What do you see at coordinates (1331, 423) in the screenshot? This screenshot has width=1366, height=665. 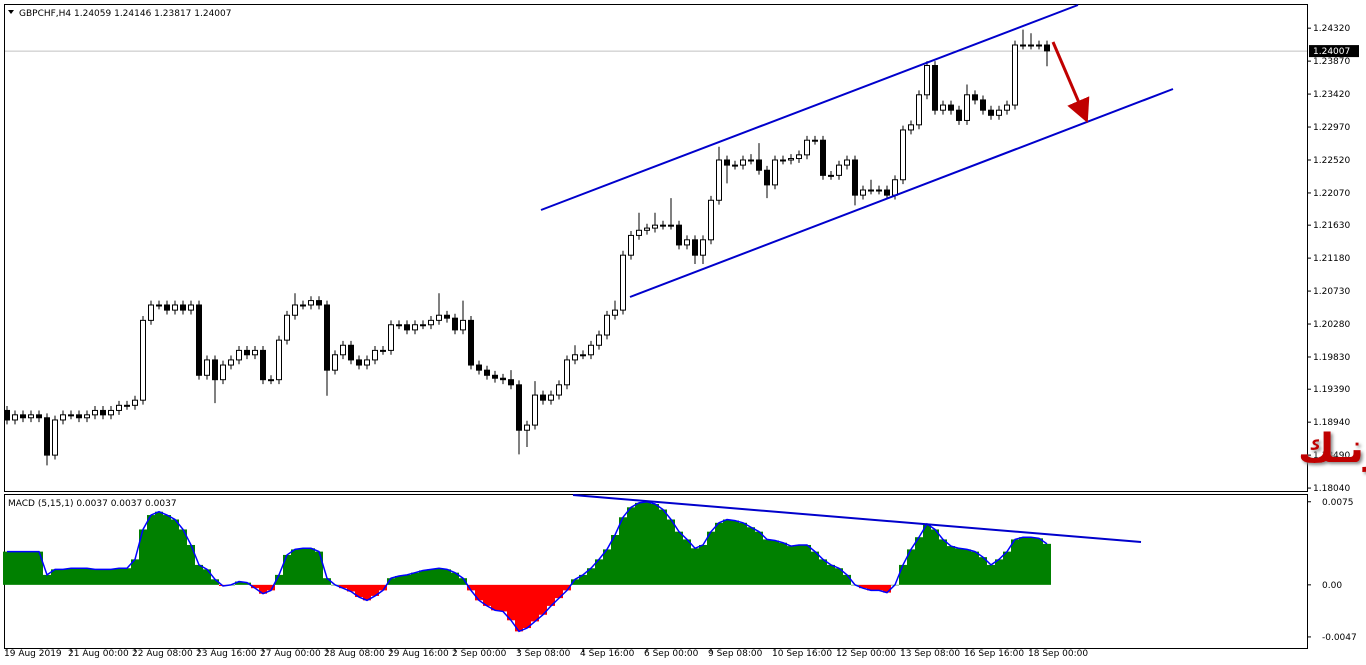 I see `y-tick-label: 1.18940` at bounding box center [1331, 423].